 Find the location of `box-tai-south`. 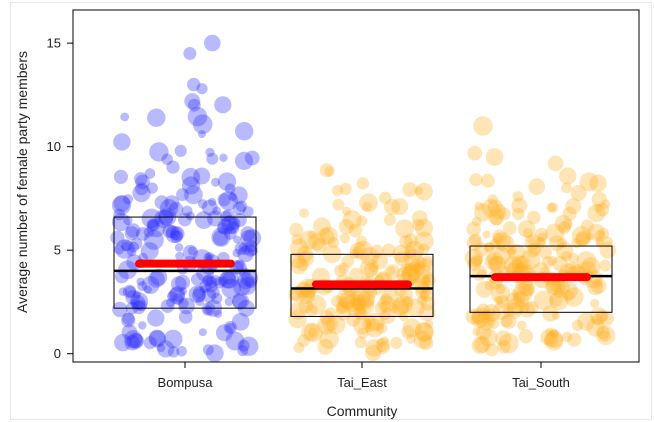

box-tai-south is located at coordinates (541, 279).